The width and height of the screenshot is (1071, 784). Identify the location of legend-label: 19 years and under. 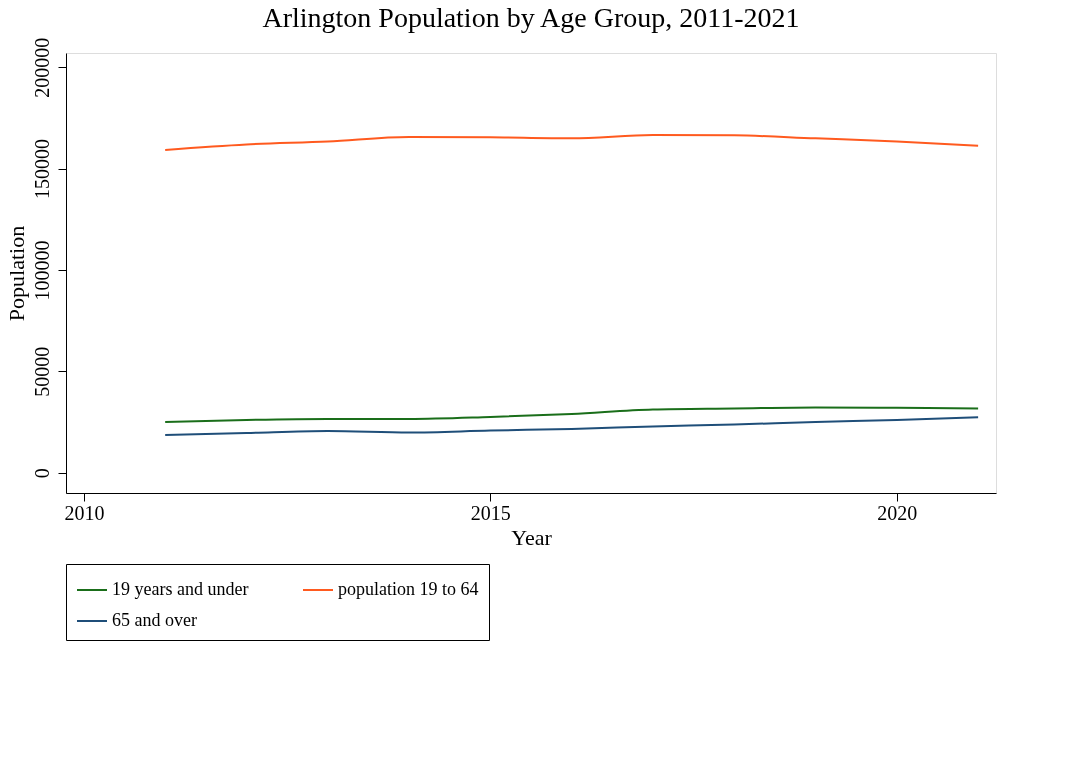
(180, 589).